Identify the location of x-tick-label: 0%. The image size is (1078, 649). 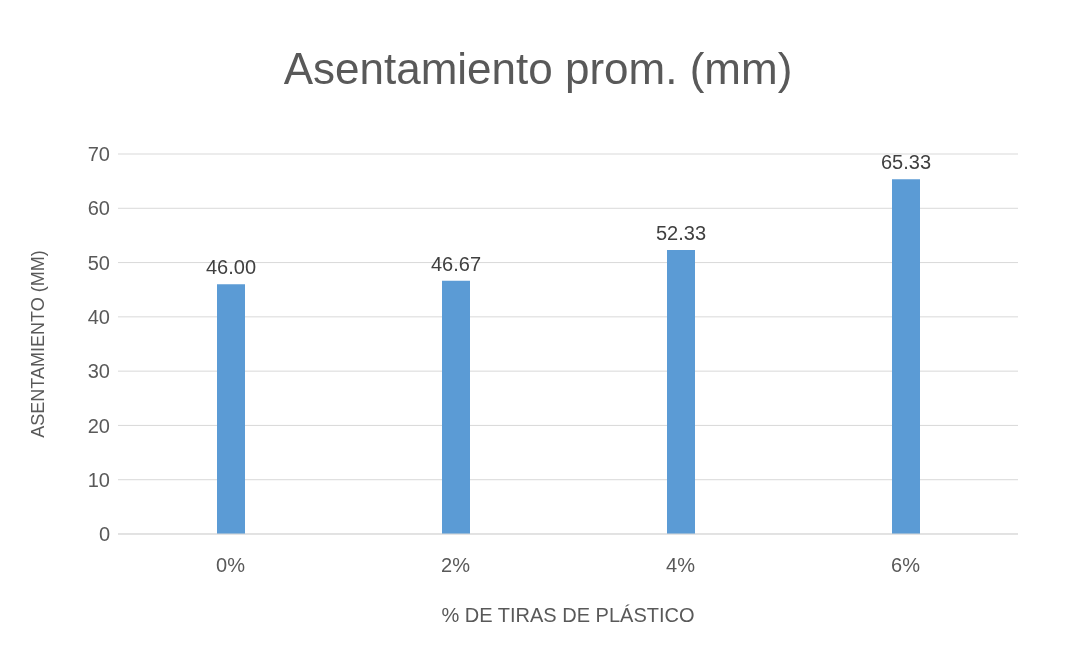
(231, 565).